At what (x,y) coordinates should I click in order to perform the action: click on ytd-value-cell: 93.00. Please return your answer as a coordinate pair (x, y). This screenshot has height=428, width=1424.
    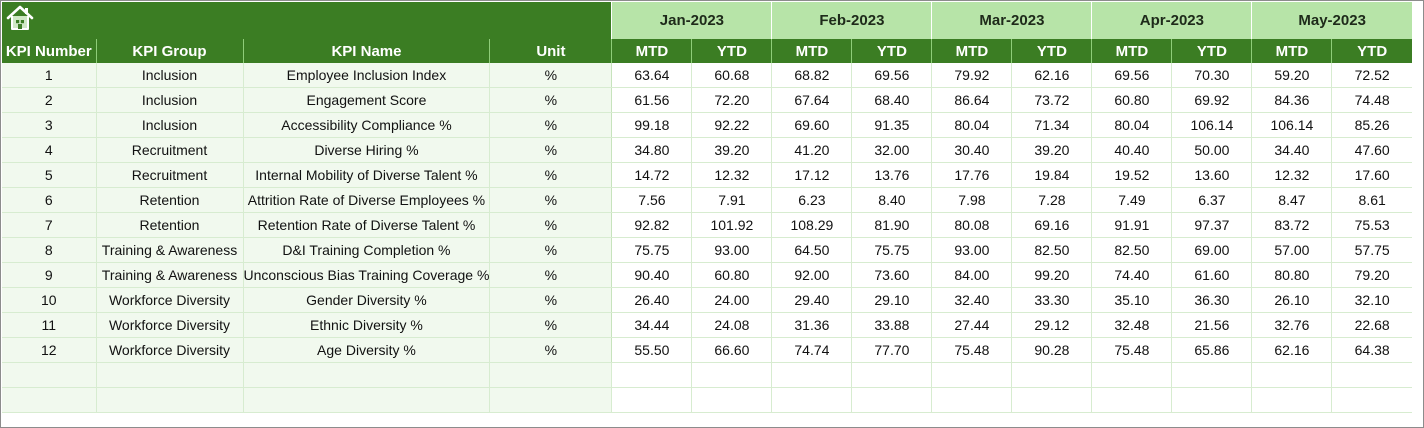
    Looking at the image, I should click on (731, 250).